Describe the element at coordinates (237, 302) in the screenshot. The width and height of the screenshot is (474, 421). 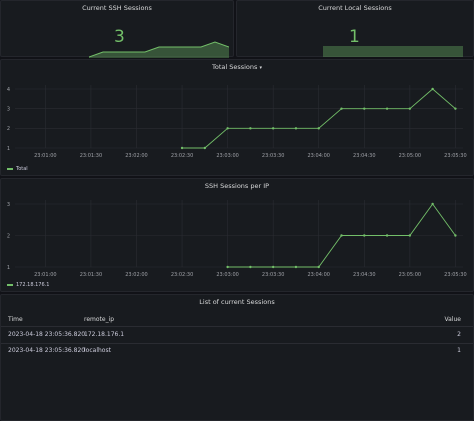
I see `session-list-title: List of current Sessions` at that location.